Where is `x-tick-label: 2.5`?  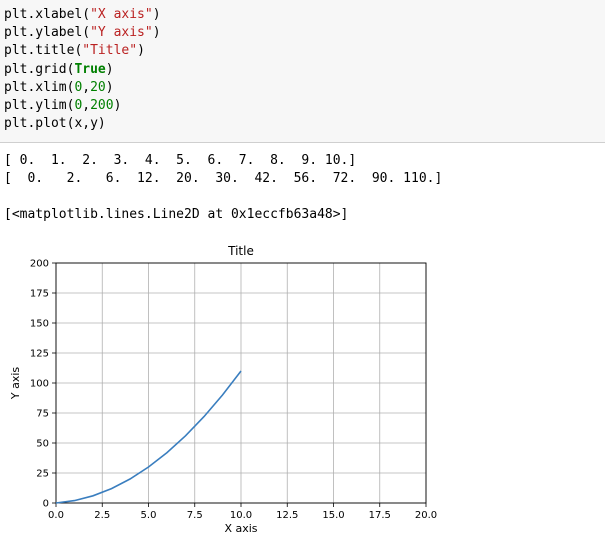
x-tick-label: 2.5 is located at coordinates (102, 515).